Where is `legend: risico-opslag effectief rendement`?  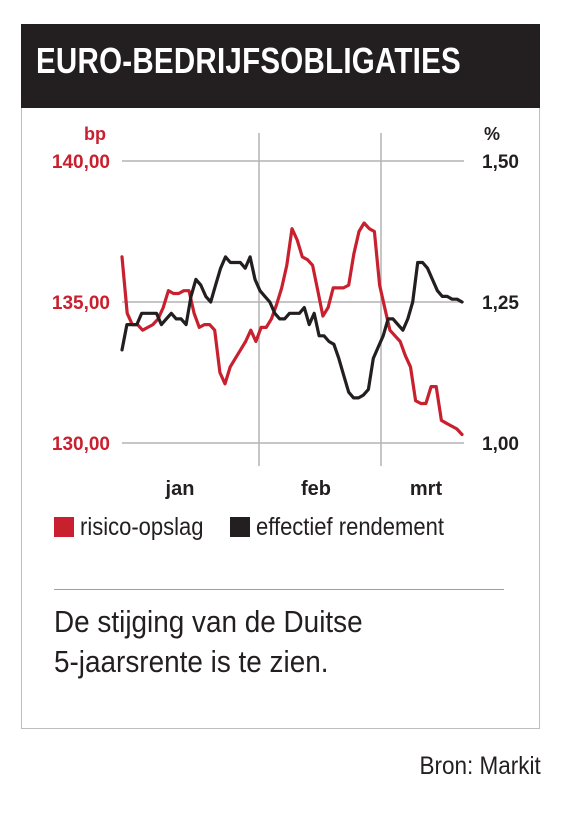 legend: risico-opslag effectief rendement is located at coordinates (267, 527).